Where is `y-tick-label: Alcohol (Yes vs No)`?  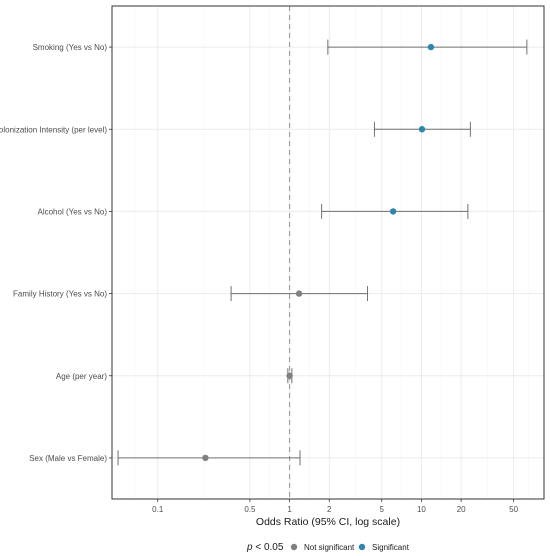
y-tick-label: Alcohol (Yes vs No) is located at coordinates (72, 211).